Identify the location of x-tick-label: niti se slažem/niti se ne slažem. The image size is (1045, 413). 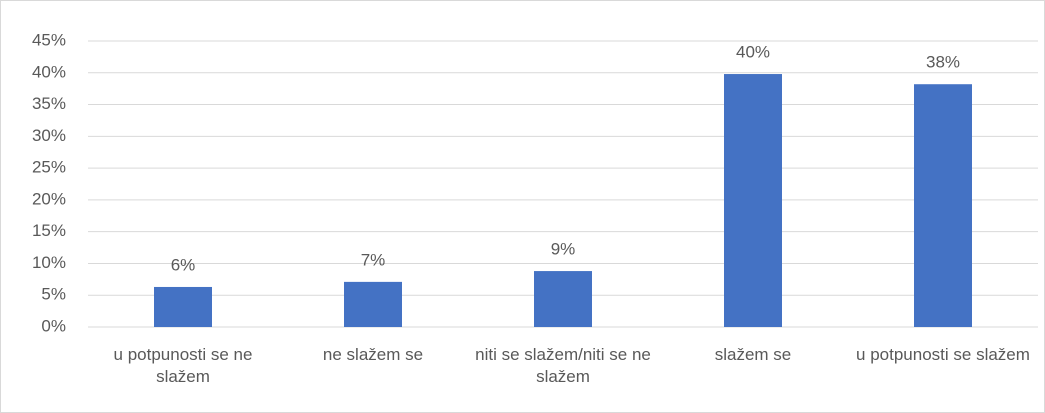
(563, 365).